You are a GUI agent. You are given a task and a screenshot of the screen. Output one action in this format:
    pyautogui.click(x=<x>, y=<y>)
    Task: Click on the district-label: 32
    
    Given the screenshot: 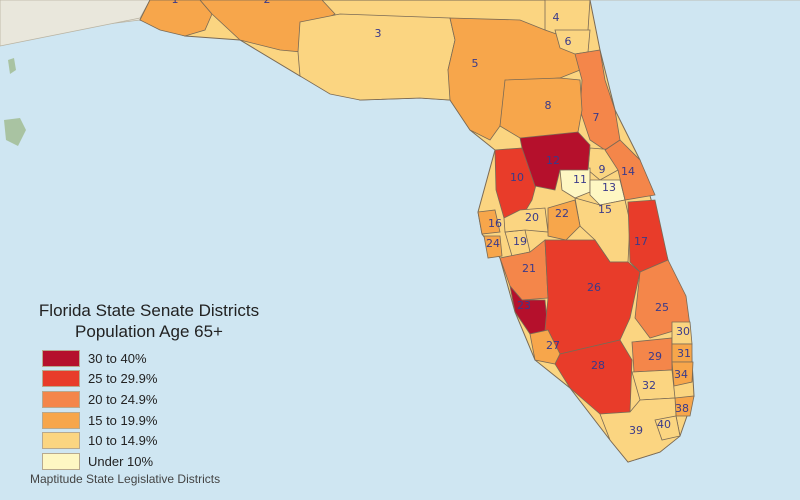 What is the action you would take?
    pyautogui.click(x=649, y=385)
    